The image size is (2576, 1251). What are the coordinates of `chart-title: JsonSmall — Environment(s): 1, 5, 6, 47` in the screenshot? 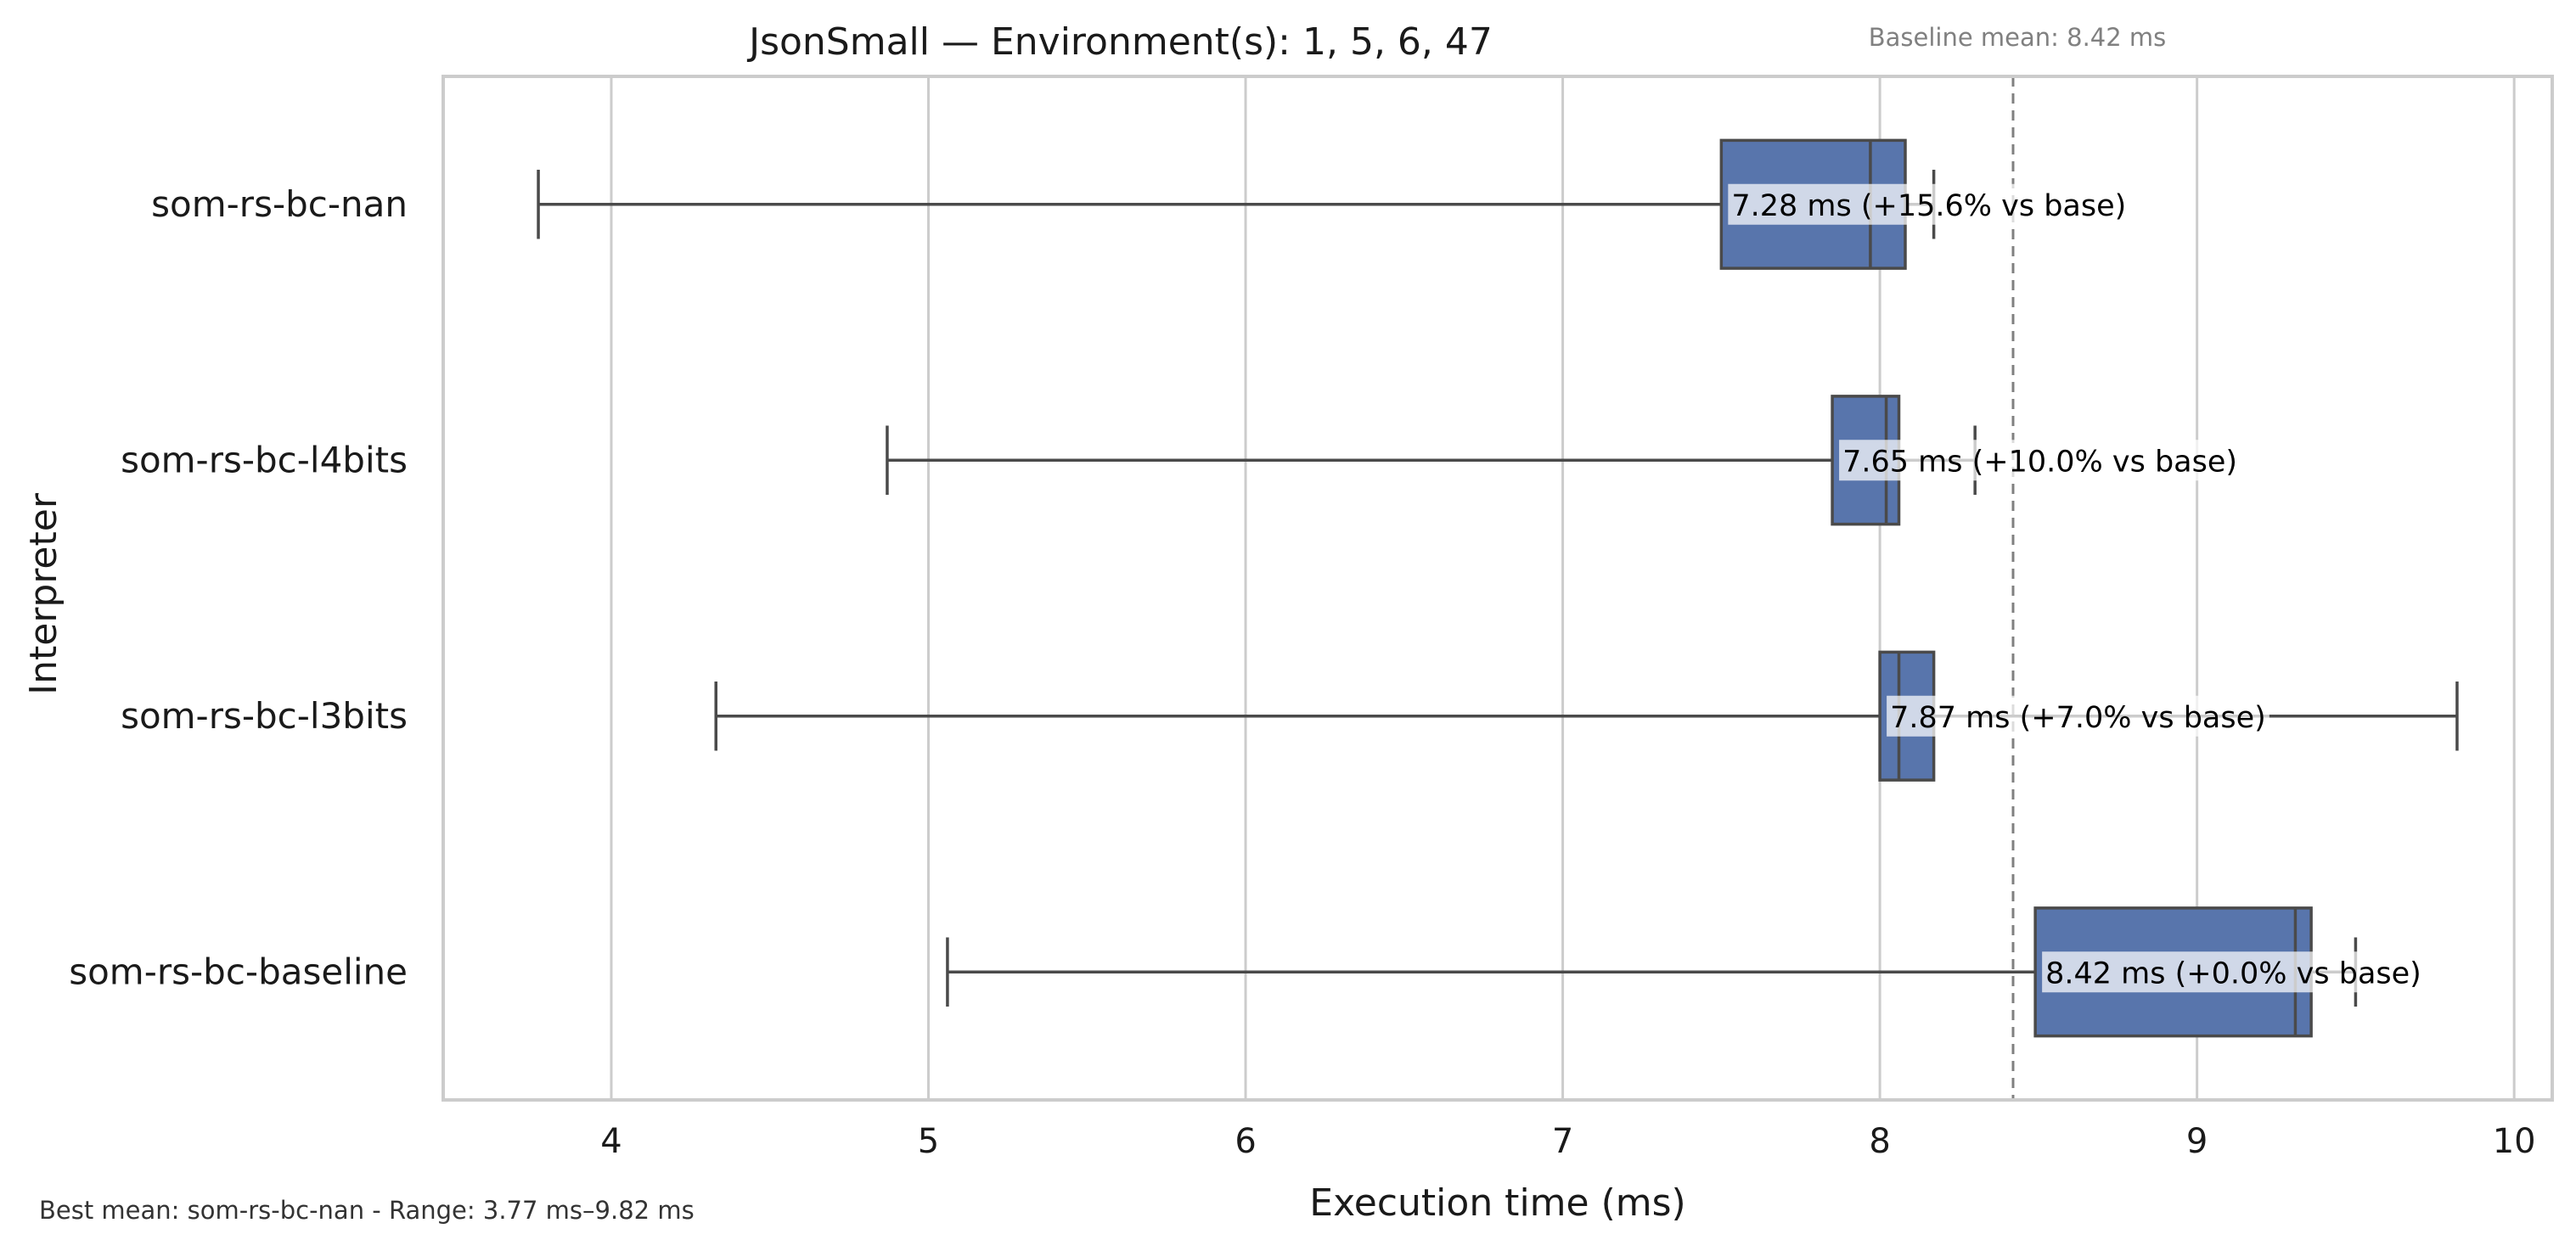 It's located at (1119, 42).